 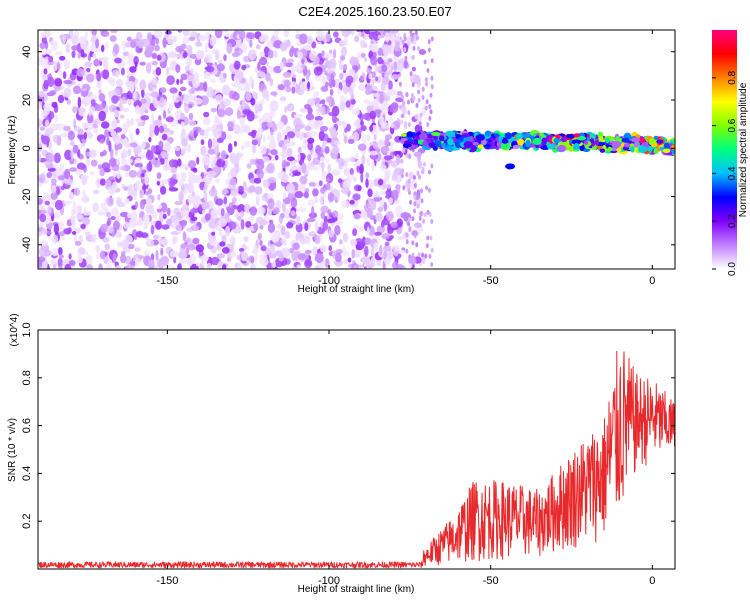 I want to click on secondary-blob, so click(x=510, y=166).